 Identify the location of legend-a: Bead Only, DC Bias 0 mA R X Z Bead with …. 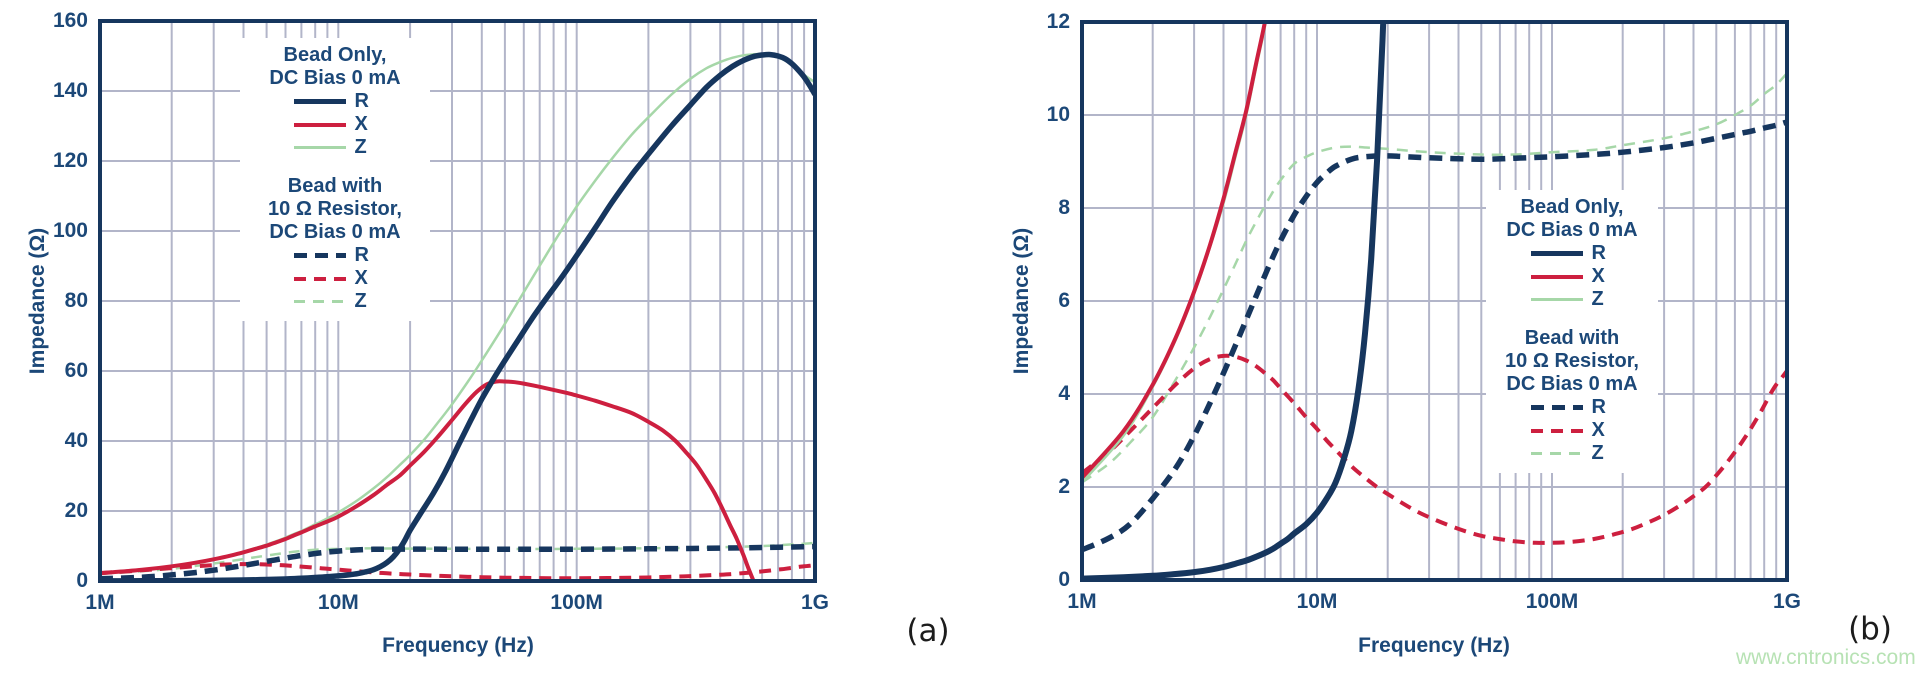
(335, 179).